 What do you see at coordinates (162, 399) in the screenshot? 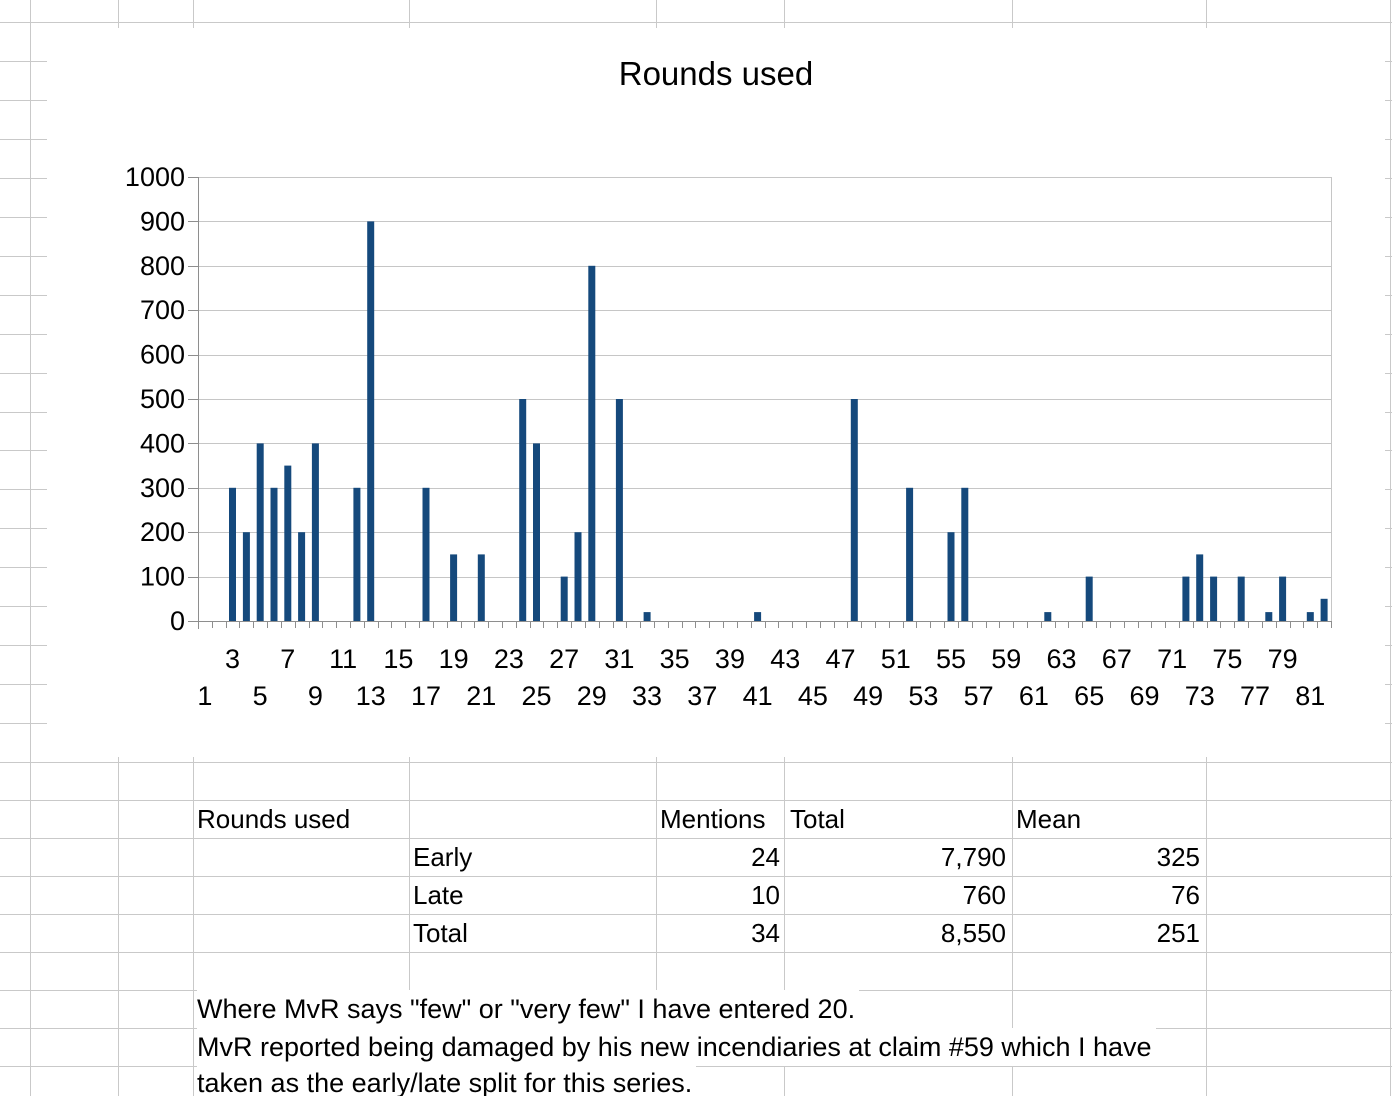
I see `svg-text: 500` at bounding box center [162, 399].